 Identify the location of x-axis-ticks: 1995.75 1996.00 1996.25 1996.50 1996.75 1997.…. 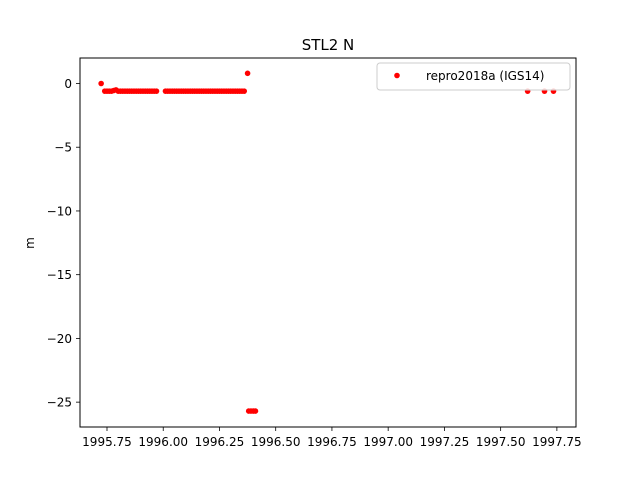
(332, 438).